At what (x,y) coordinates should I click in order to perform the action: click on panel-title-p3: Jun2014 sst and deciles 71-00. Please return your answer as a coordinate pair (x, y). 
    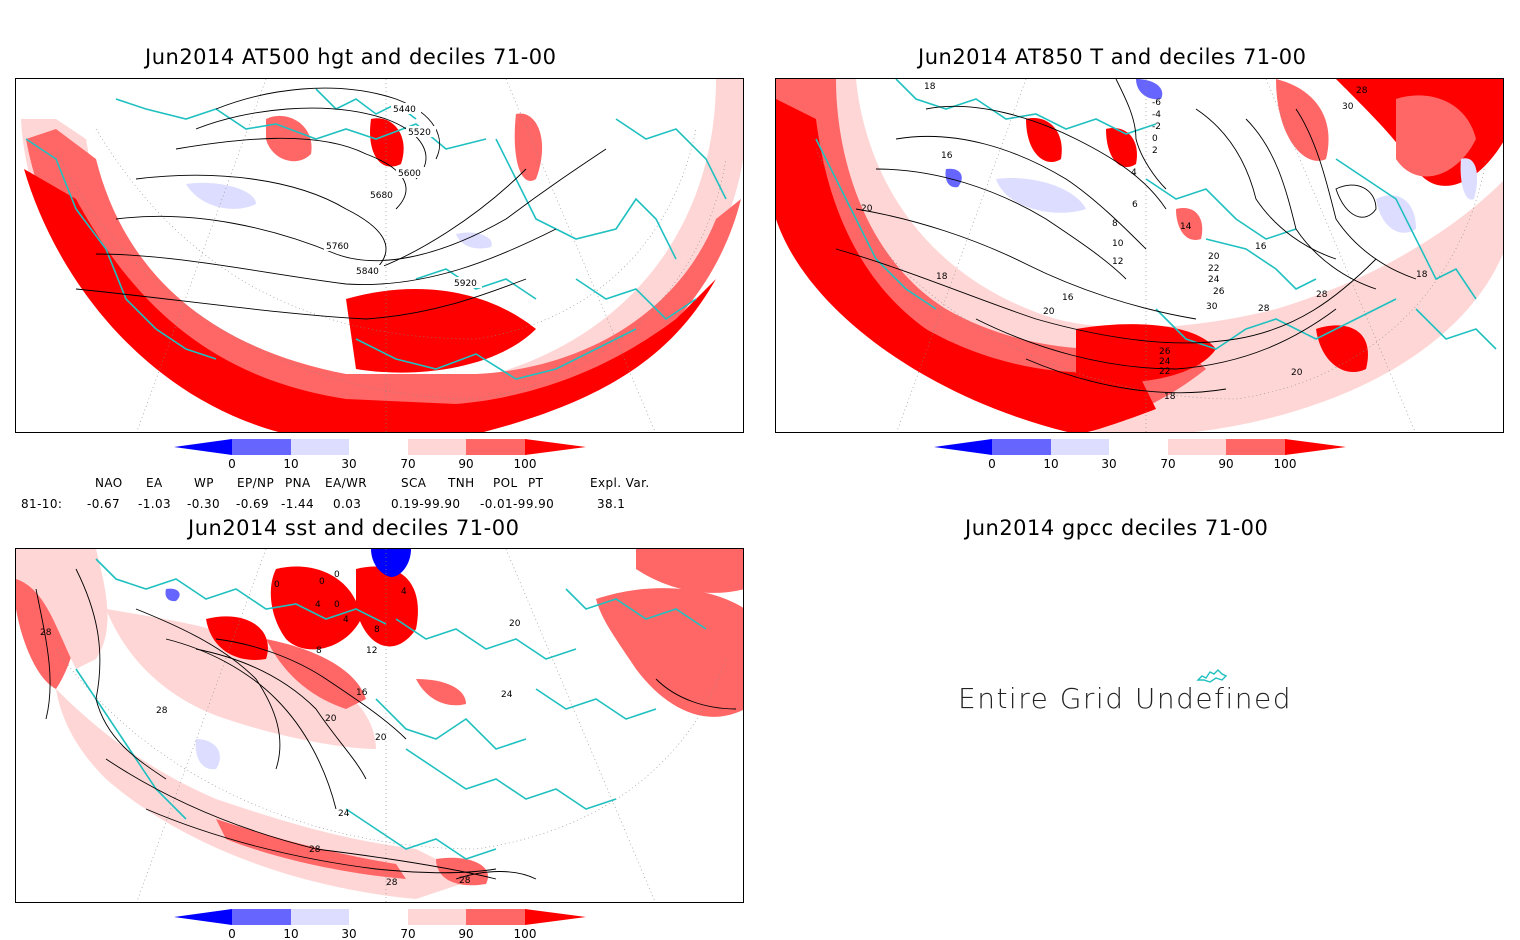
    Looking at the image, I should click on (354, 528).